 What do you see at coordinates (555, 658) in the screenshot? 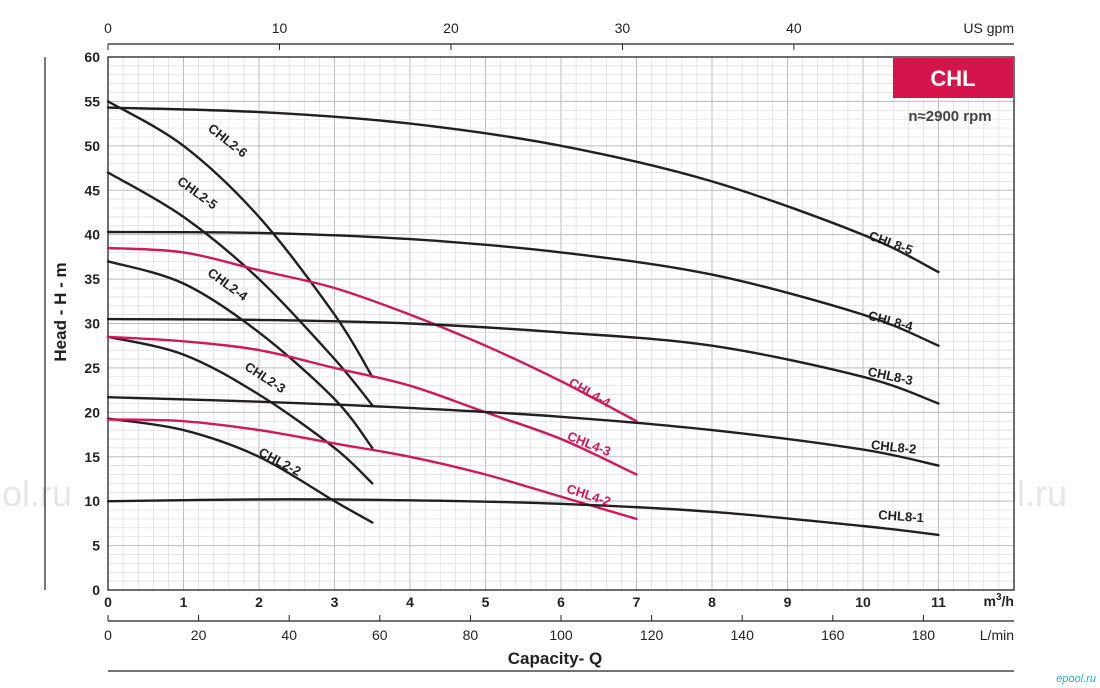
I see `x-axis-title: Capacity- Q` at bounding box center [555, 658].